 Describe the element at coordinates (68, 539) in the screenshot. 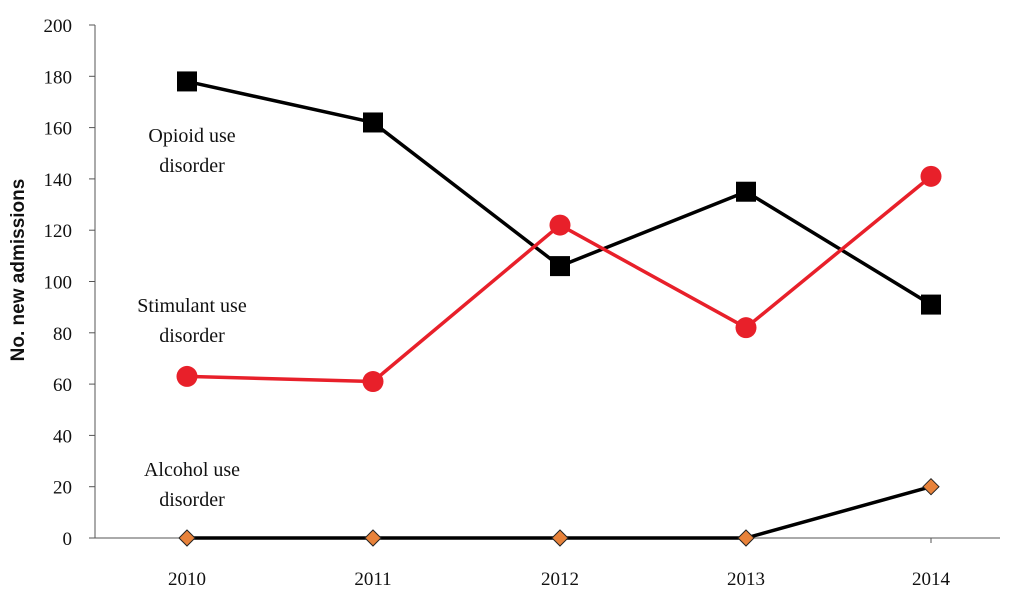

I see `y-tick-label: 0` at that location.